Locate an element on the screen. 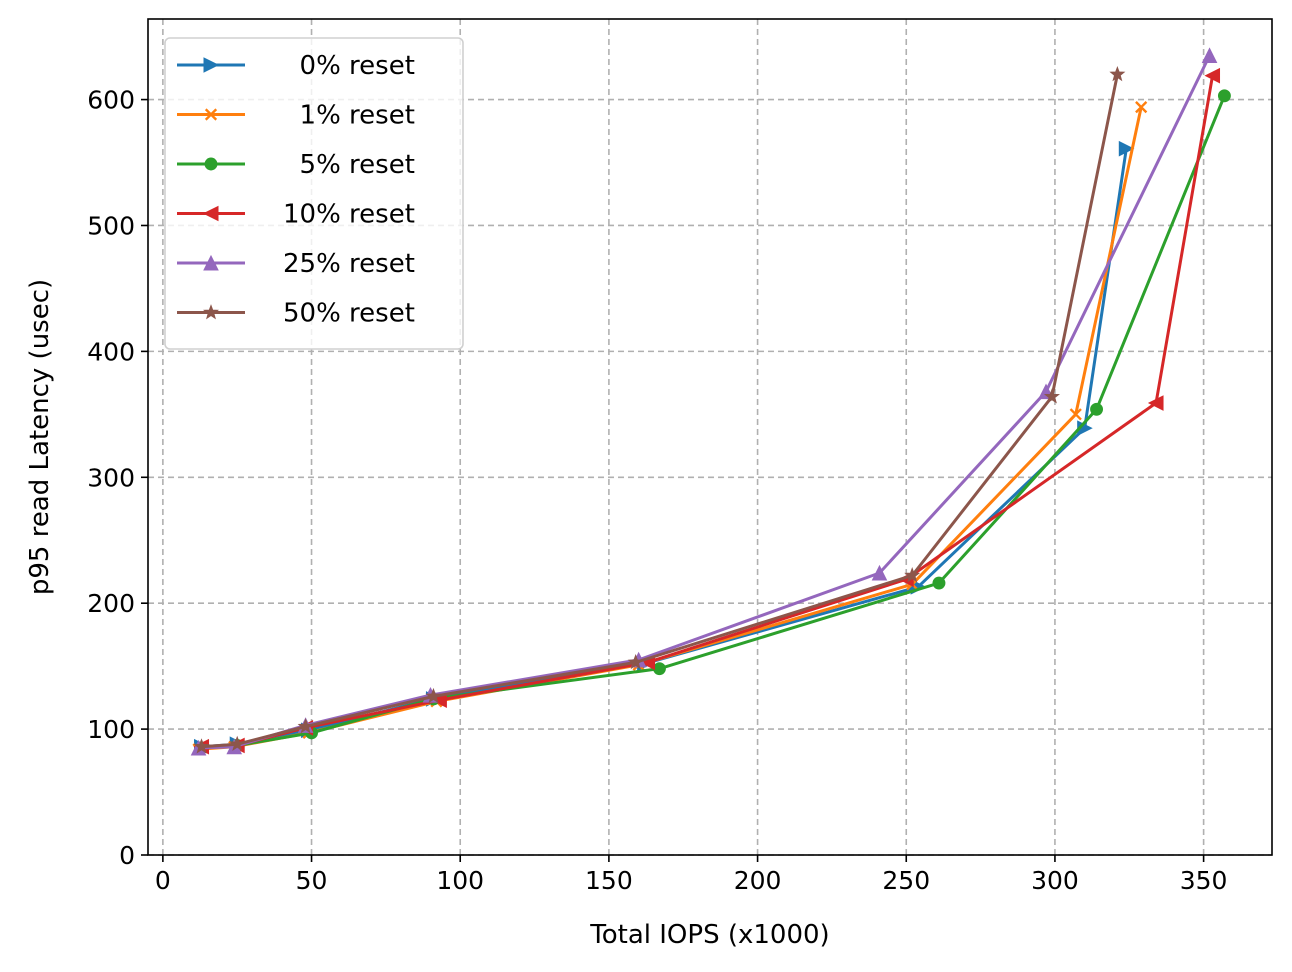 The width and height of the screenshot is (1292, 972). x-tick-label: 50 is located at coordinates (312, 880).